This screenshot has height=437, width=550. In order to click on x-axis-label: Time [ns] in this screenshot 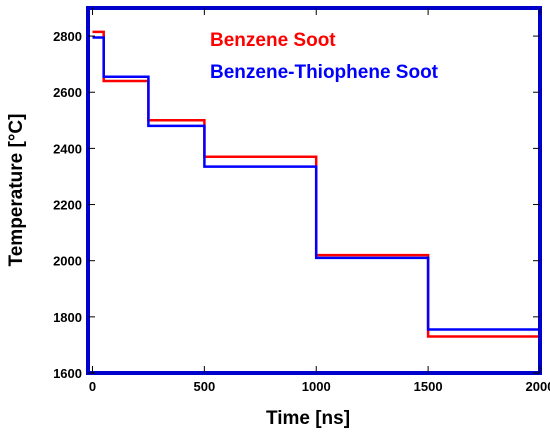, I will do `click(308, 418)`.